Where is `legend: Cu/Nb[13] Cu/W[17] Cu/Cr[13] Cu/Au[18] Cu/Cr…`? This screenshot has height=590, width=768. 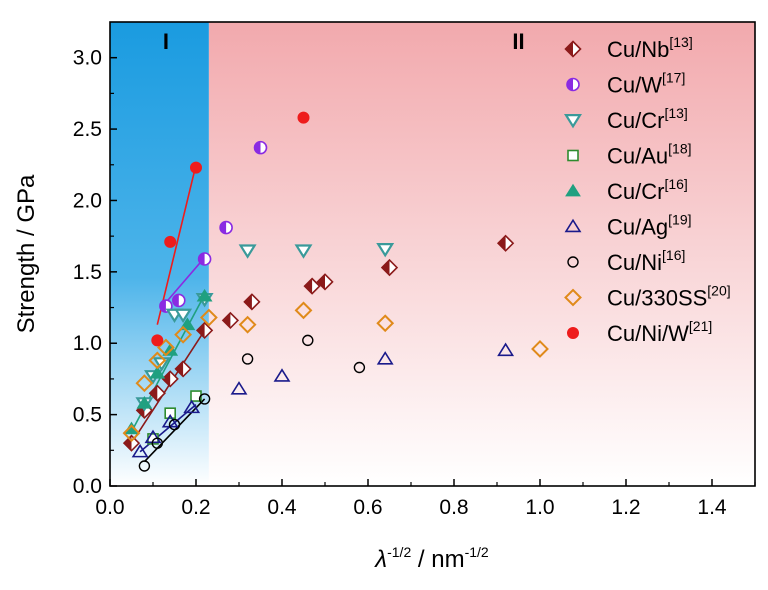 legend: Cu/Nb[13] Cu/W[17] Cu/Cr[13] Cu/Au[18] Cu/Cr… is located at coordinates (647, 190).